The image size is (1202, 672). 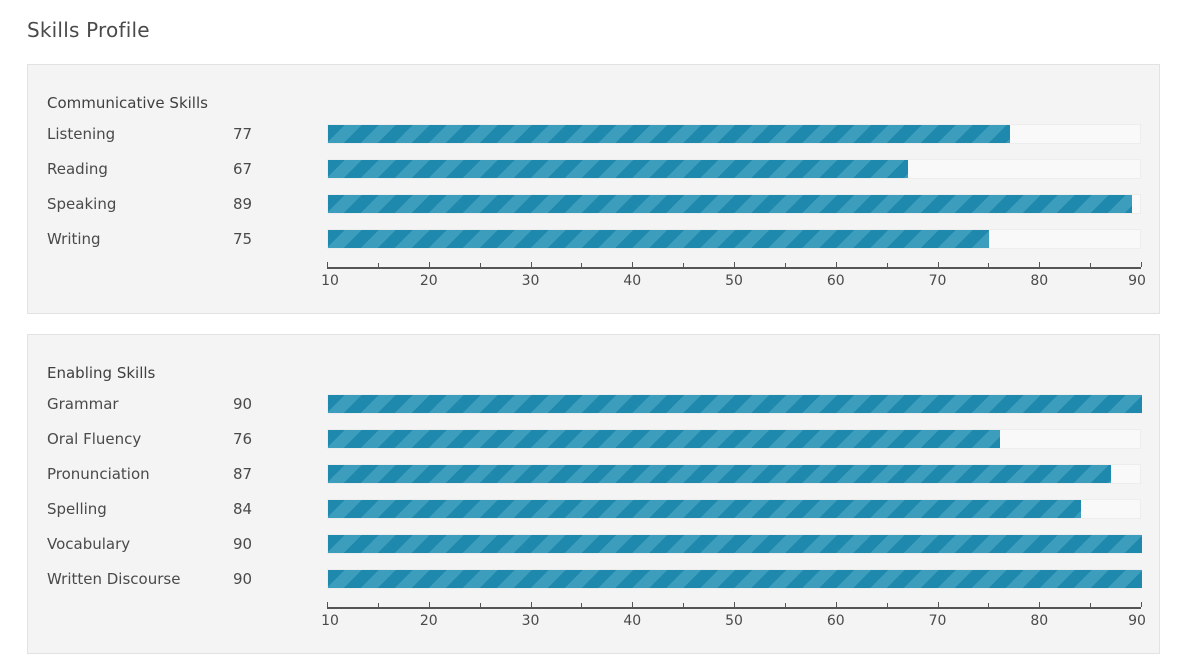 What do you see at coordinates (632, 621) in the screenshot?
I see `x-tick-label: 40` at bounding box center [632, 621].